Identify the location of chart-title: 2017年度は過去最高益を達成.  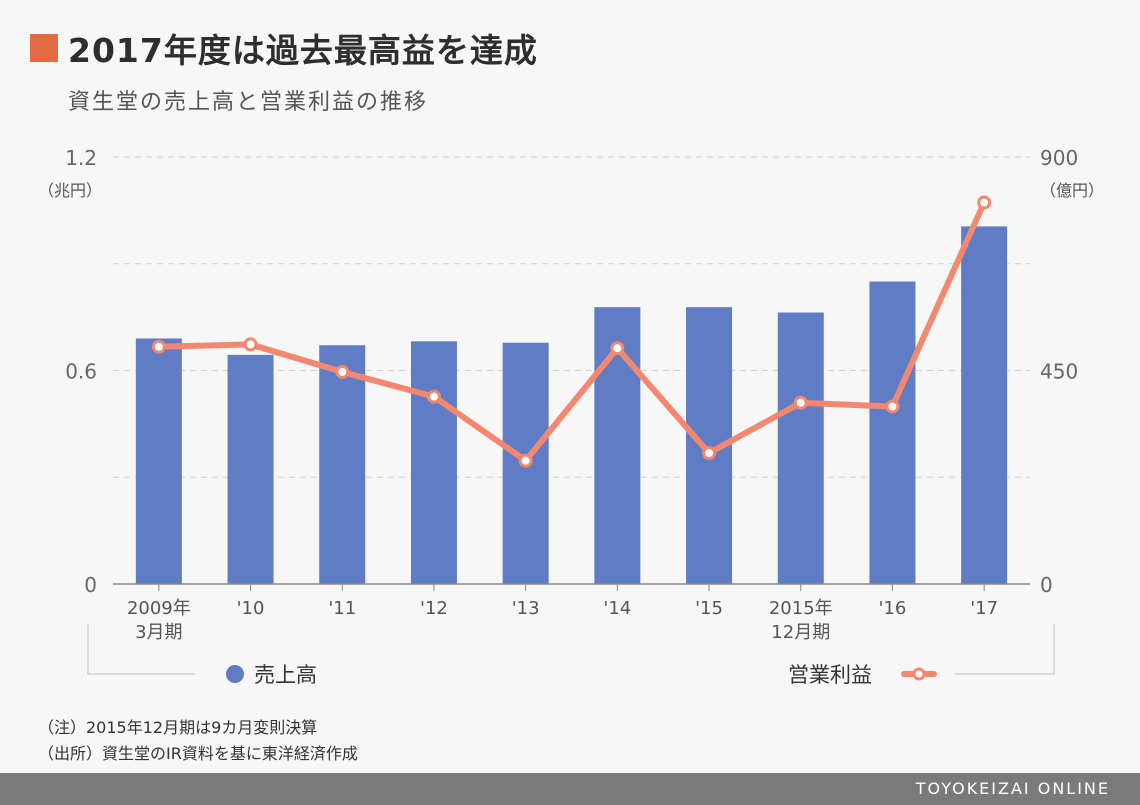
(303, 50).